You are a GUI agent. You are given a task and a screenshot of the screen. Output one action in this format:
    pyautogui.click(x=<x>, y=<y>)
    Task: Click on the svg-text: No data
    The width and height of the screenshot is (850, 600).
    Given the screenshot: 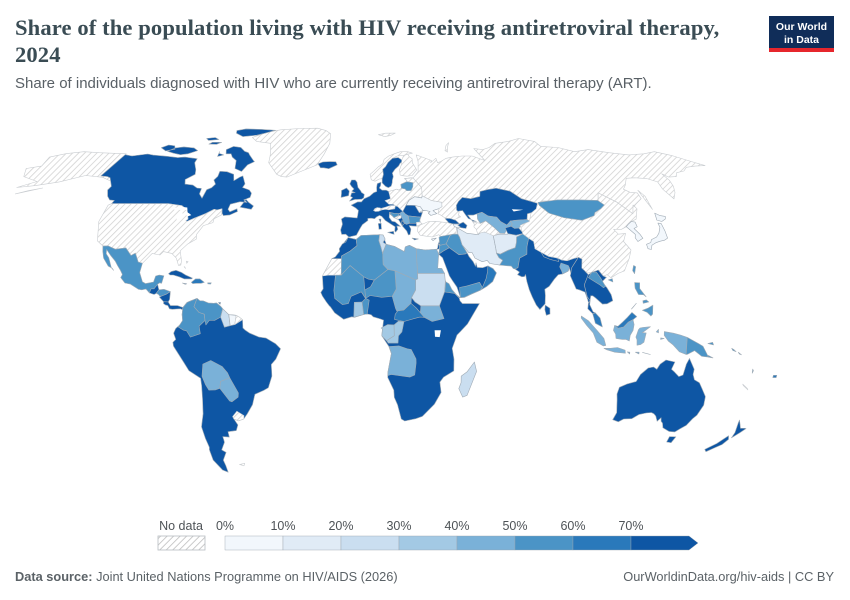 What is the action you would take?
    pyautogui.click(x=181, y=526)
    